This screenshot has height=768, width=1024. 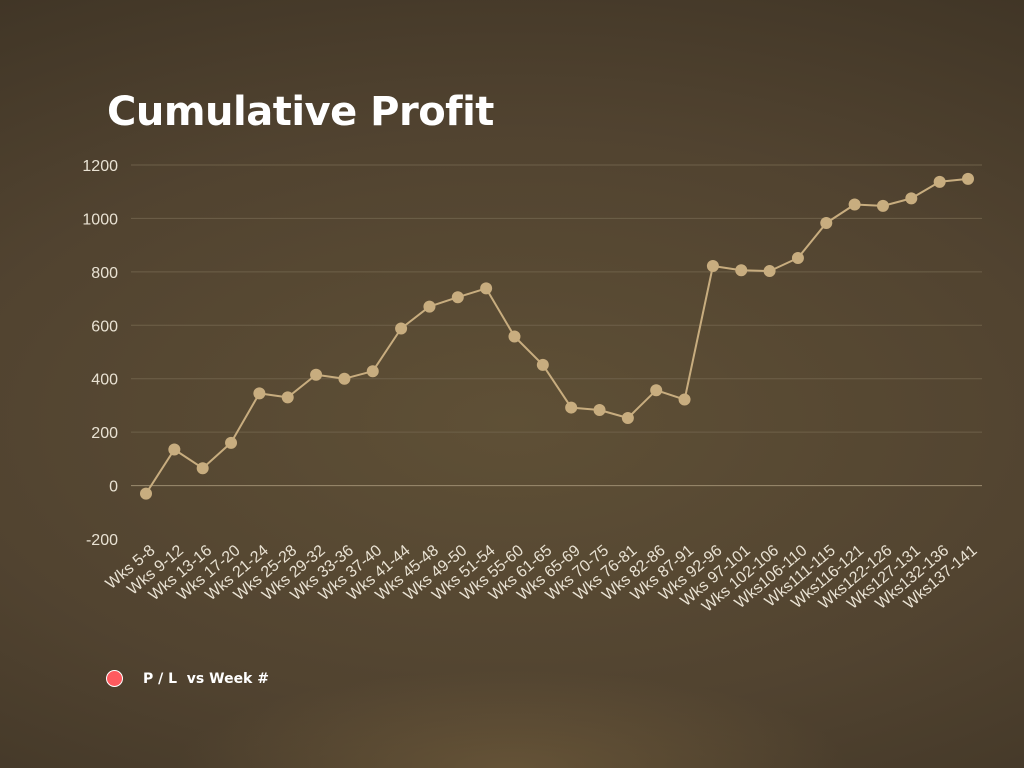 What do you see at coordinates (104, 273) in the screenshot?
I see `y-tick-label: 800` at bounding box center [104, 273].